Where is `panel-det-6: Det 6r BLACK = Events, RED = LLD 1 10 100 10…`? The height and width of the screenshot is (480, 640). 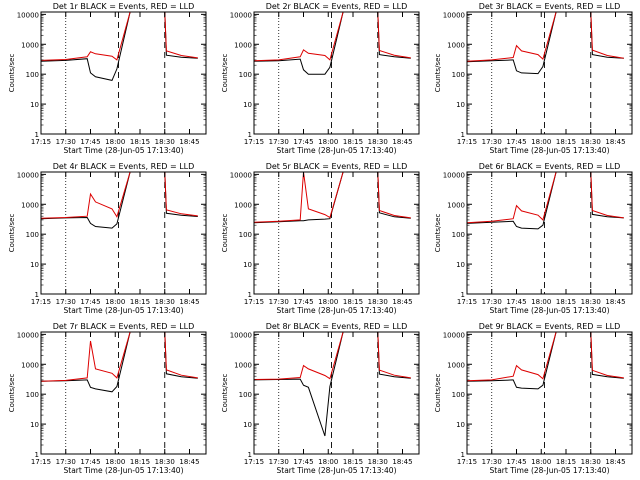 panel-det-6: Det 6r BLACK = Events, RED = LLD 1 10 100 10… is located at coordinates (533, 238).